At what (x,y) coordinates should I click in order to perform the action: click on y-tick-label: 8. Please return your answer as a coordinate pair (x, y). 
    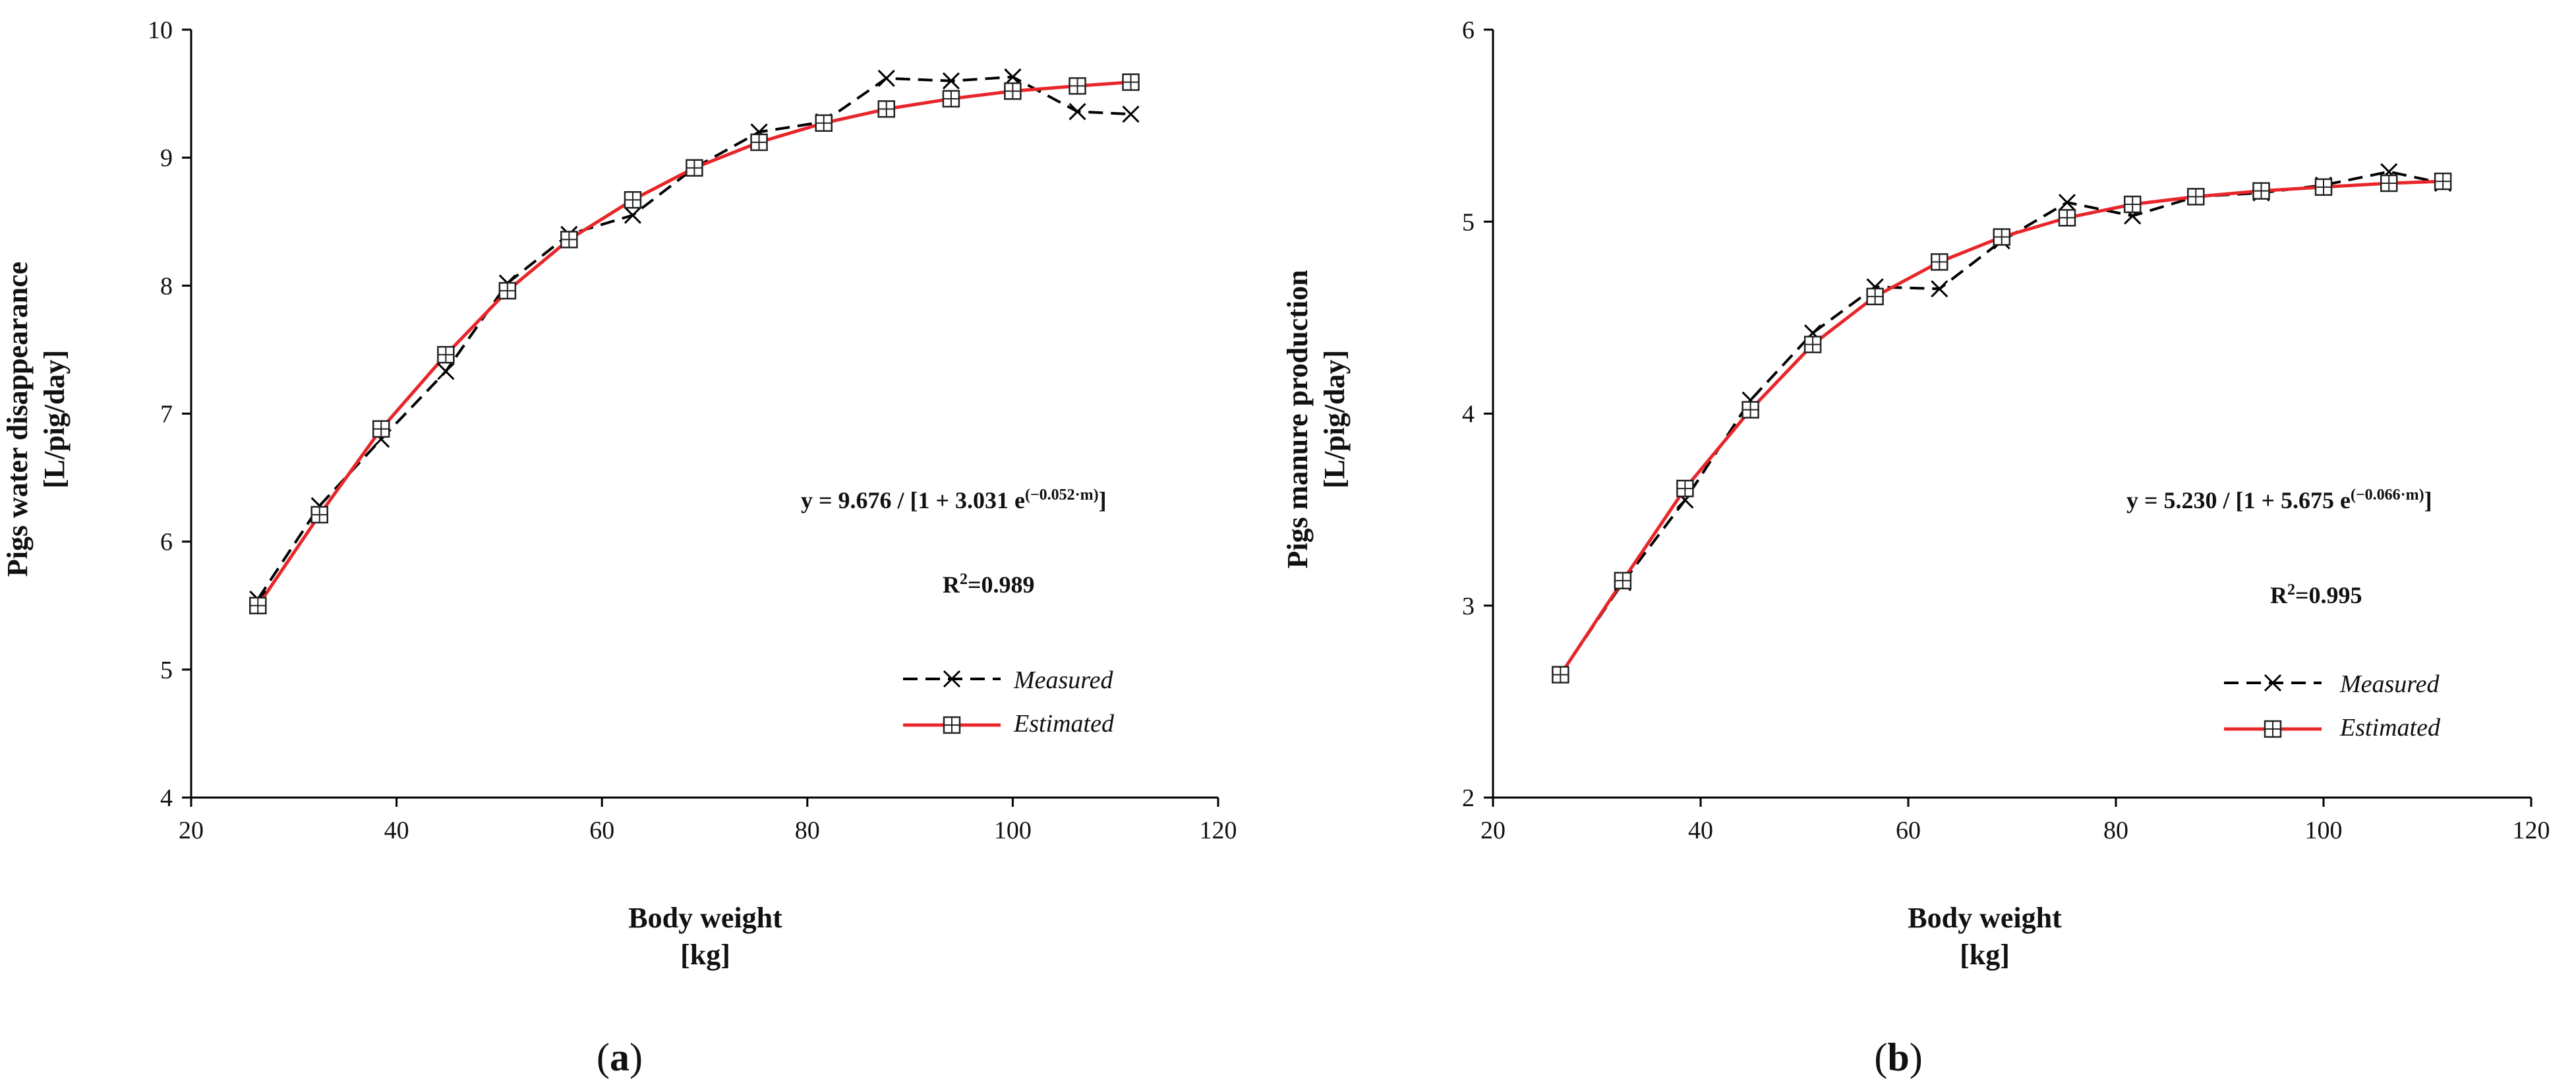
    Looking at the image, I should click on (166, 286).